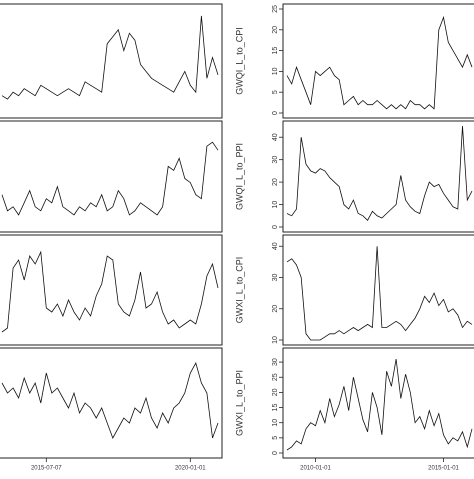 The width and height of the screenshot is (474, 479). I want to click on x-tick-label: 2015-07-07, so click(46, 469).